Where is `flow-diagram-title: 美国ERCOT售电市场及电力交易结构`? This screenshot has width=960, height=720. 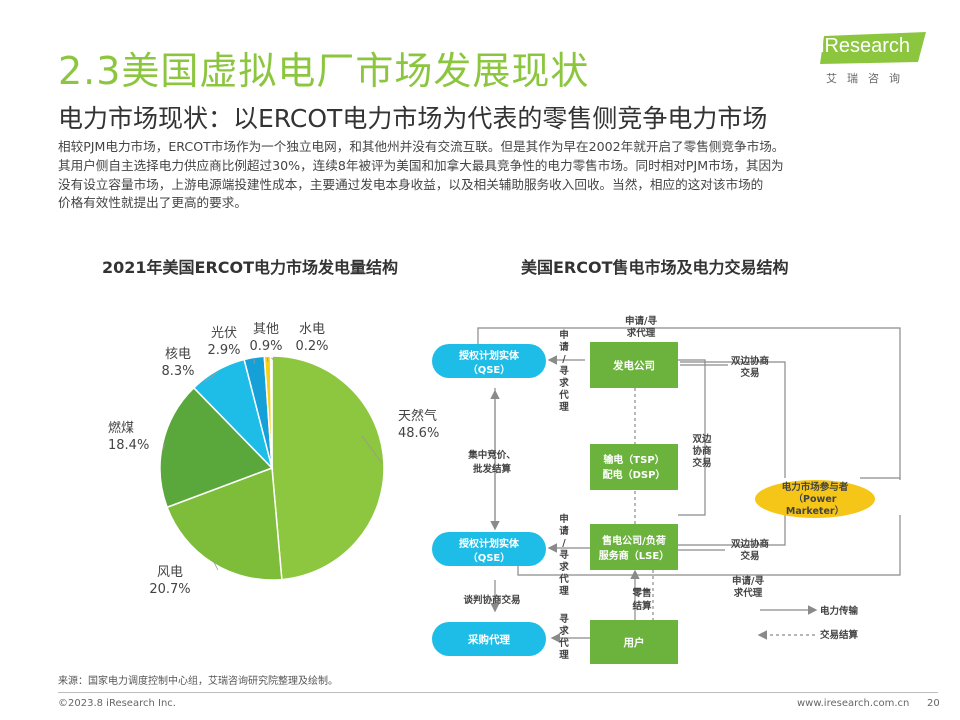
flow-diagram-title: 美国ERCOT售电市场及电力交易结构 is located at coordinates (655, 267).